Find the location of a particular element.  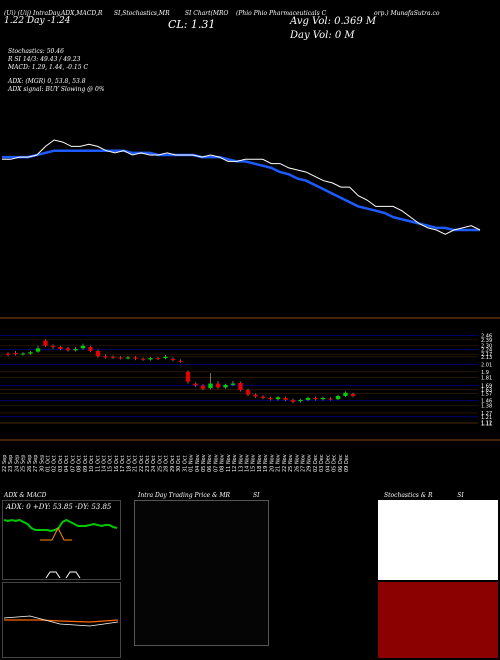

date-label: 05 Dec is located at coordinates (335, 463).